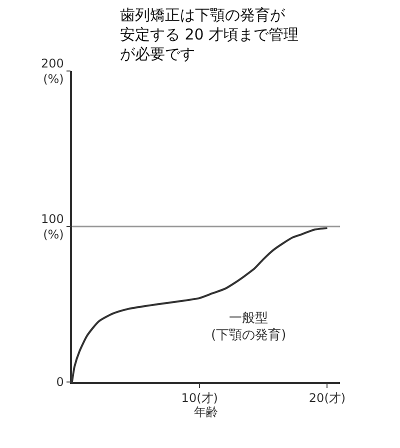 The width and height of the screenshot is (400, 448). I want to click on chart-title: 歯列矯正は下顎の発育が安定する 20 才頃まで管理が必要です, so click(209, 35).